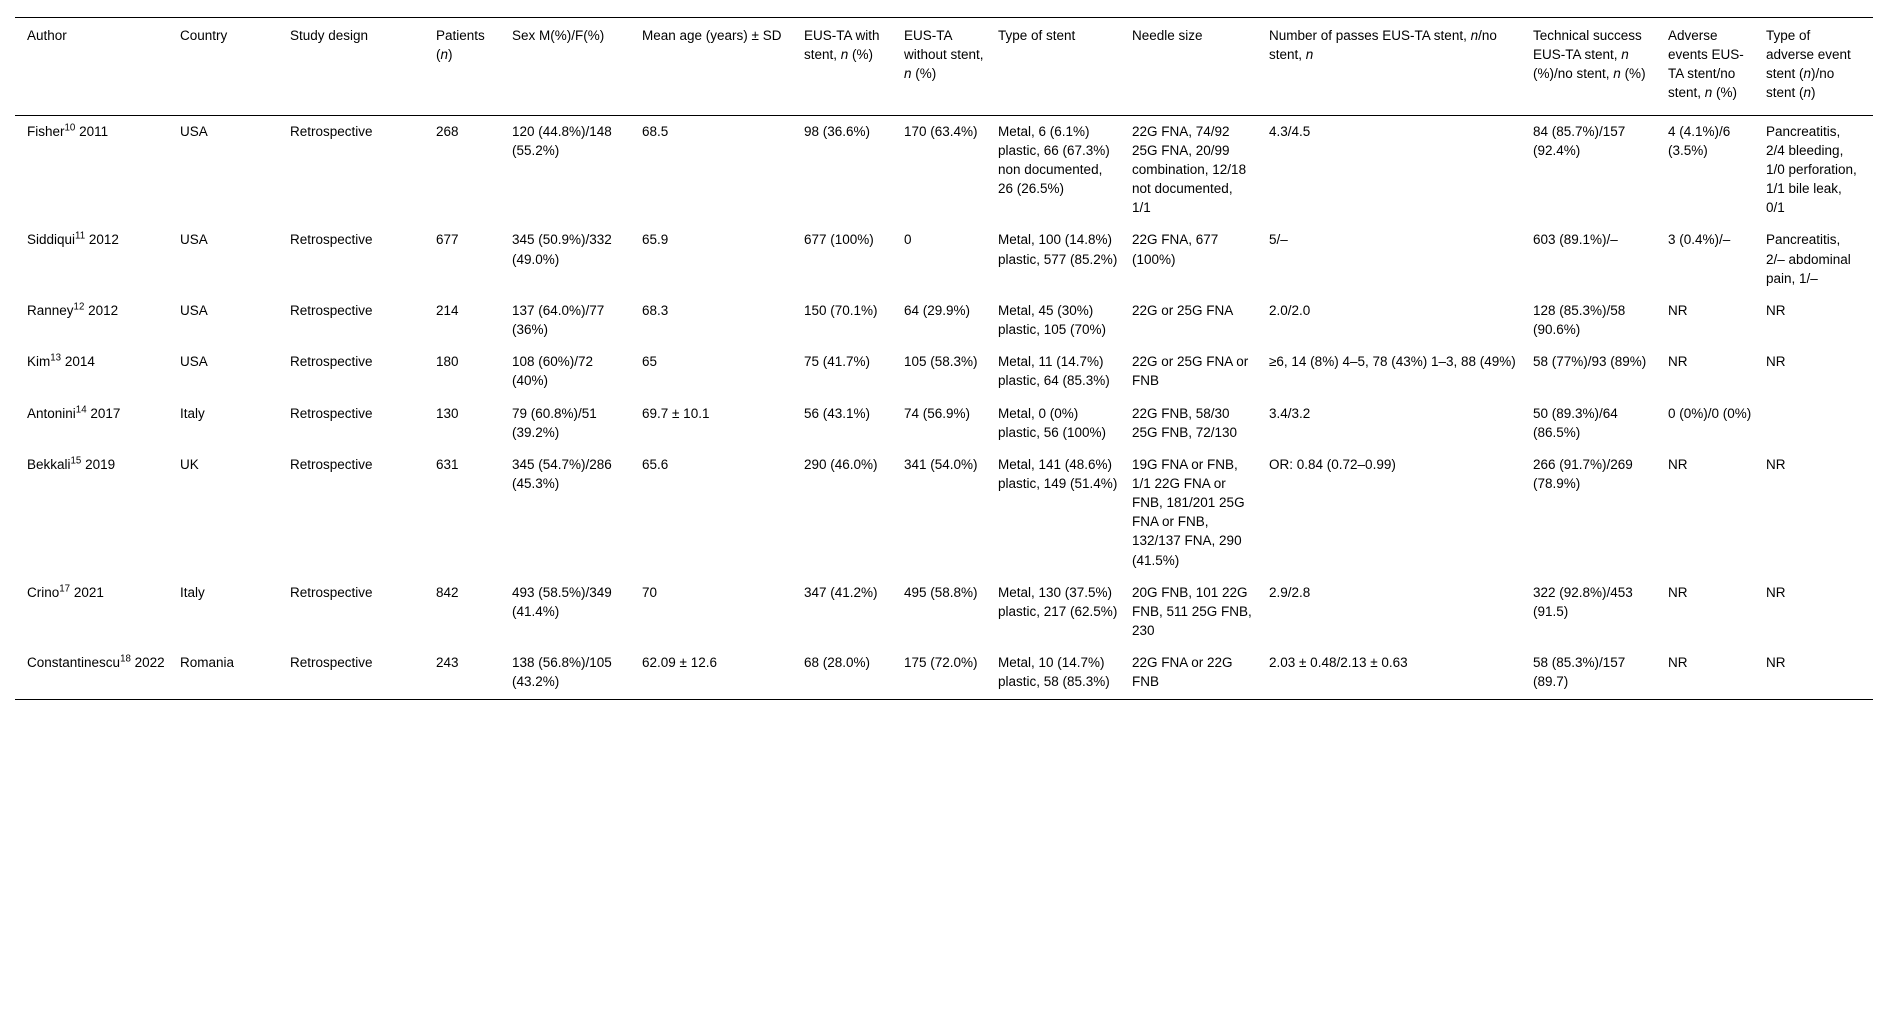 The image size is (1888, 1031). I want to click on col-header-type-of-stent: Type of stent, so click(1065, 66).